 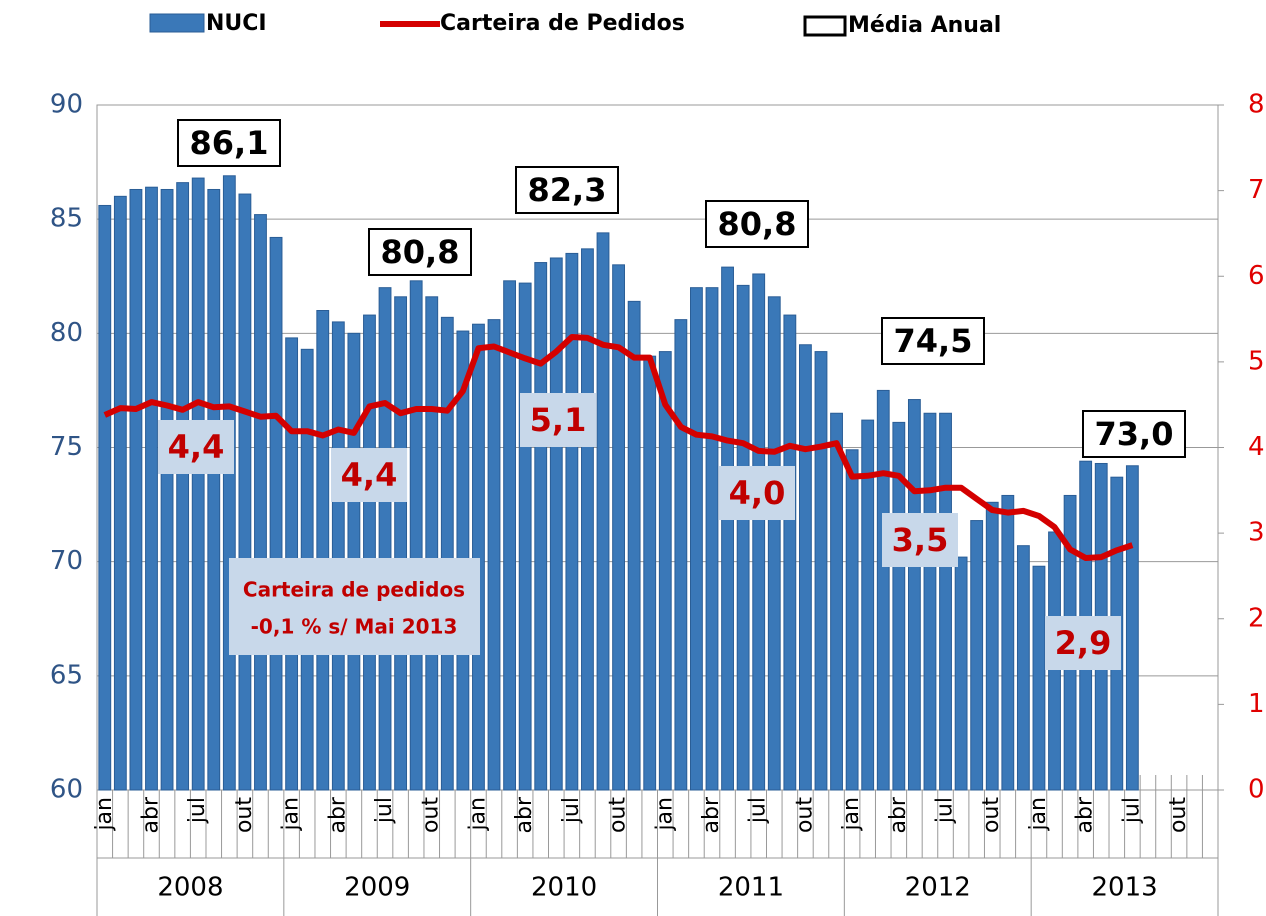 I want to click on order-book-label: 2,9, so click(x=1083, y=643).